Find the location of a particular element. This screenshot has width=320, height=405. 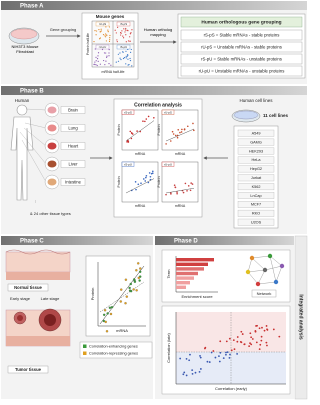

cell-line: Jurkat is located at coordinates (256, 178).